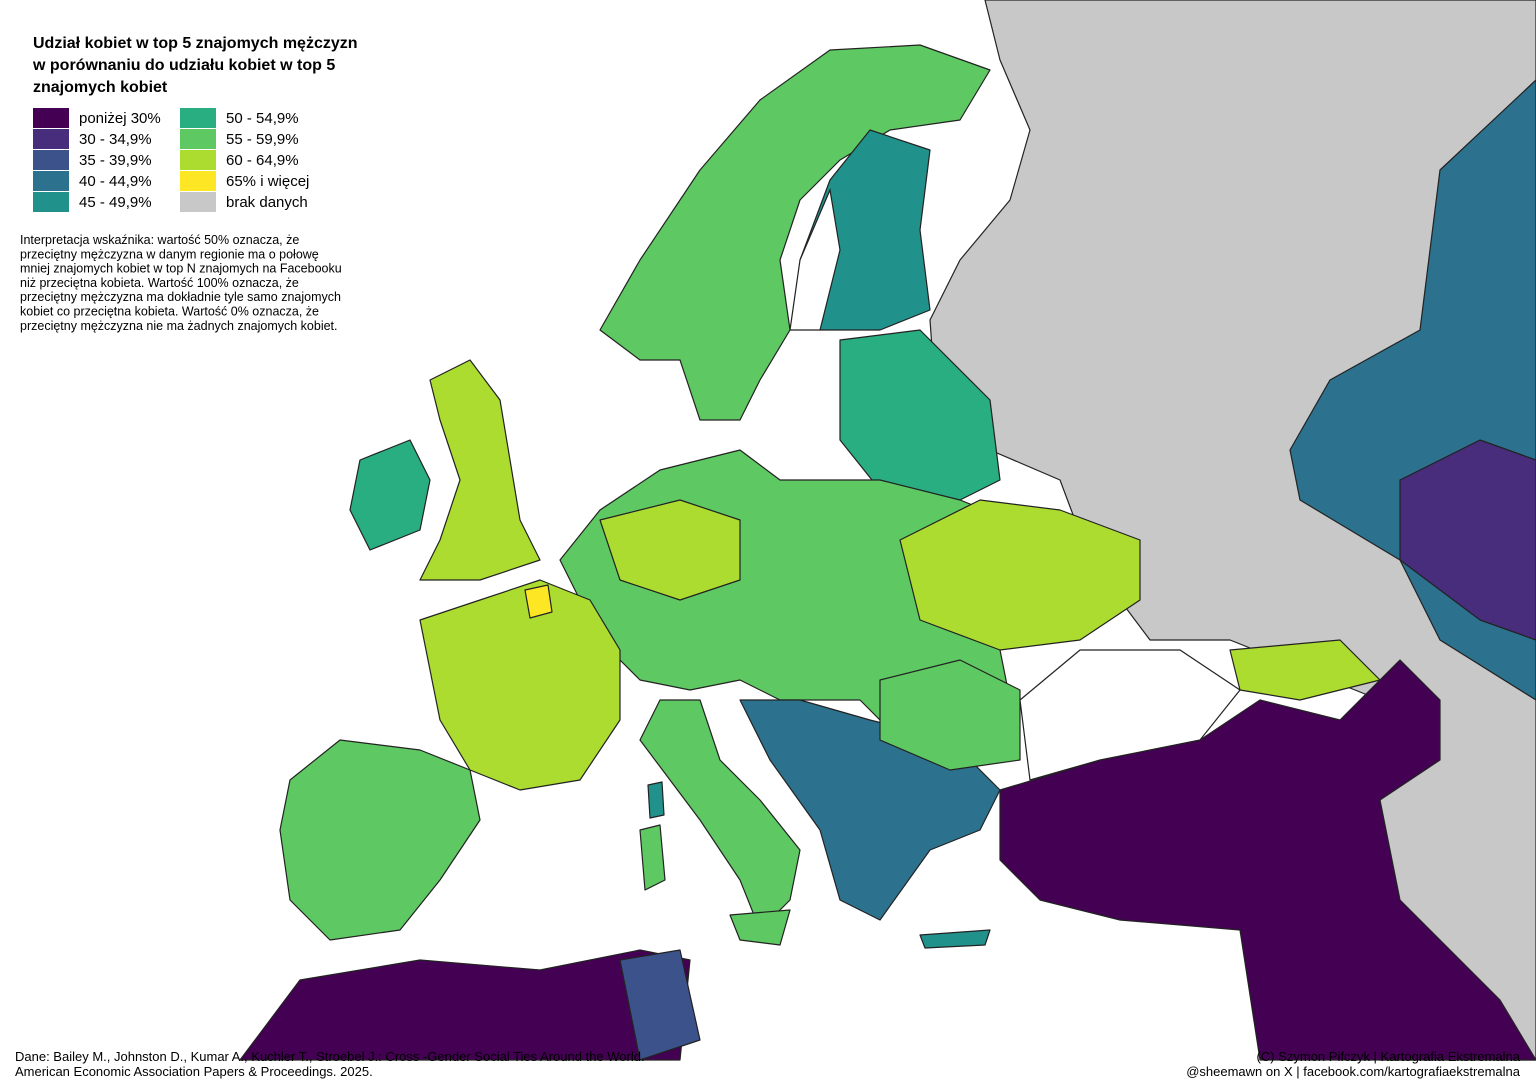 Image resolution: width=1536 pixels, height=1086 pixels. What do you see at coordinates (115, 202) in the screenshot?
I see `legend-label: 45 - 49,9%` at bounding box center [115, 202].